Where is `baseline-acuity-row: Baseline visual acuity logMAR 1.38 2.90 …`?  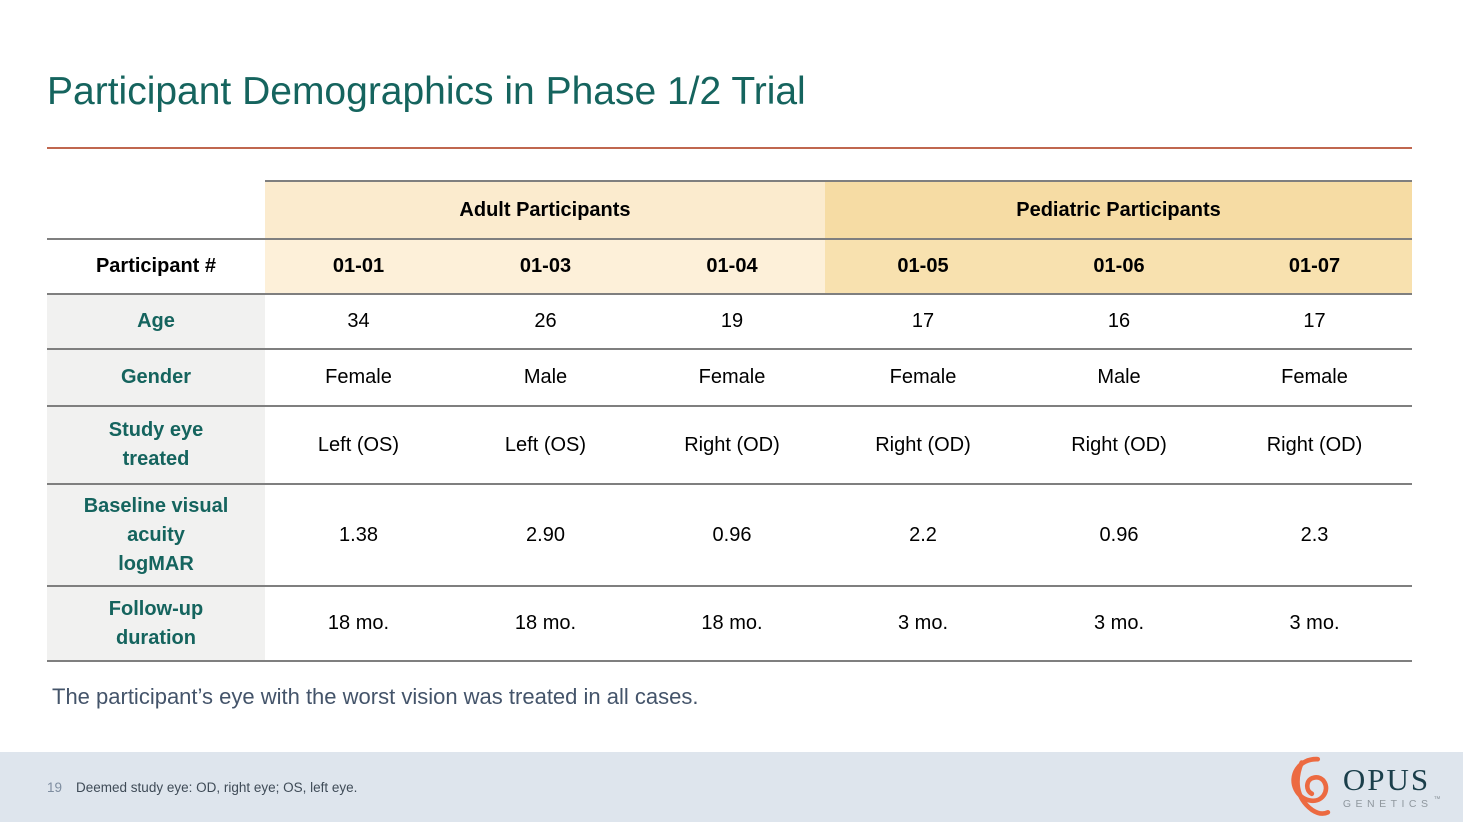 baseline-acuity-row: Baseline visual acuity logMAR 1.38 2.90 … is located at coordinates (730, 534).